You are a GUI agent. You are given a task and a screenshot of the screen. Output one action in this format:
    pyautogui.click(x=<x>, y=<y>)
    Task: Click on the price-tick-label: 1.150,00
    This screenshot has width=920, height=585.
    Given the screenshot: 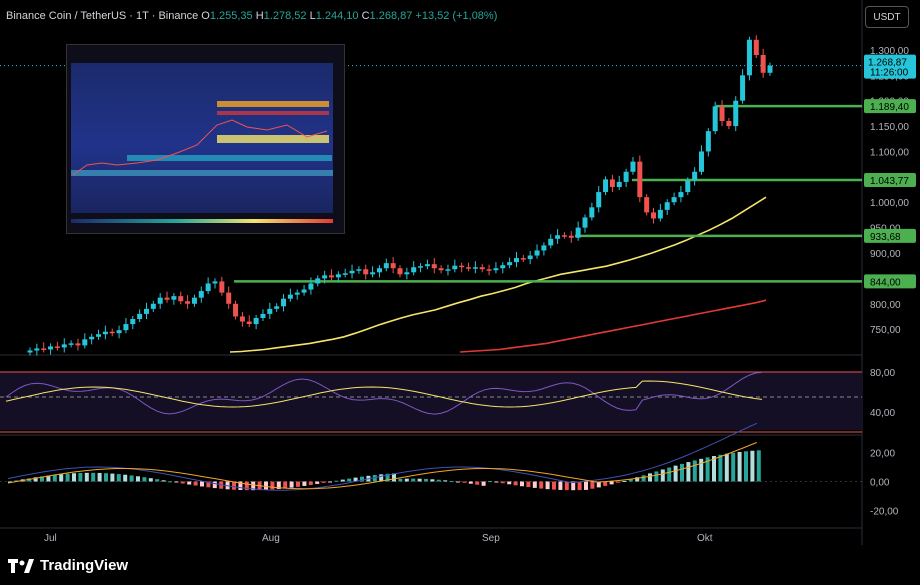 What is the action you would take?
    pyautogui.click(x=889, y=127)
    